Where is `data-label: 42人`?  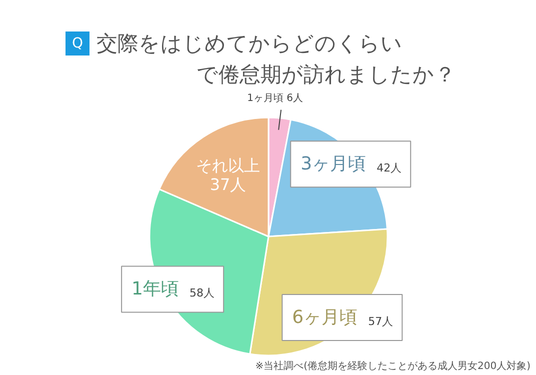 data-label: 42人 is located at coordinates (389, 168).